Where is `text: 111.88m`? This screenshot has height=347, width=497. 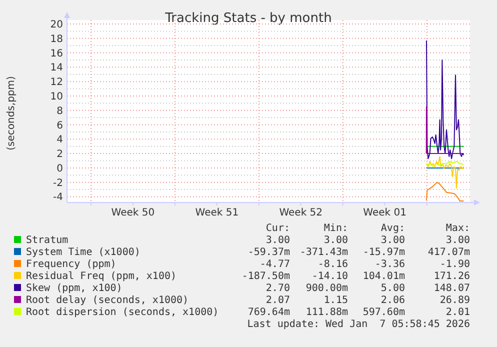
text: 111.88m is located at coordinates (327, 312).